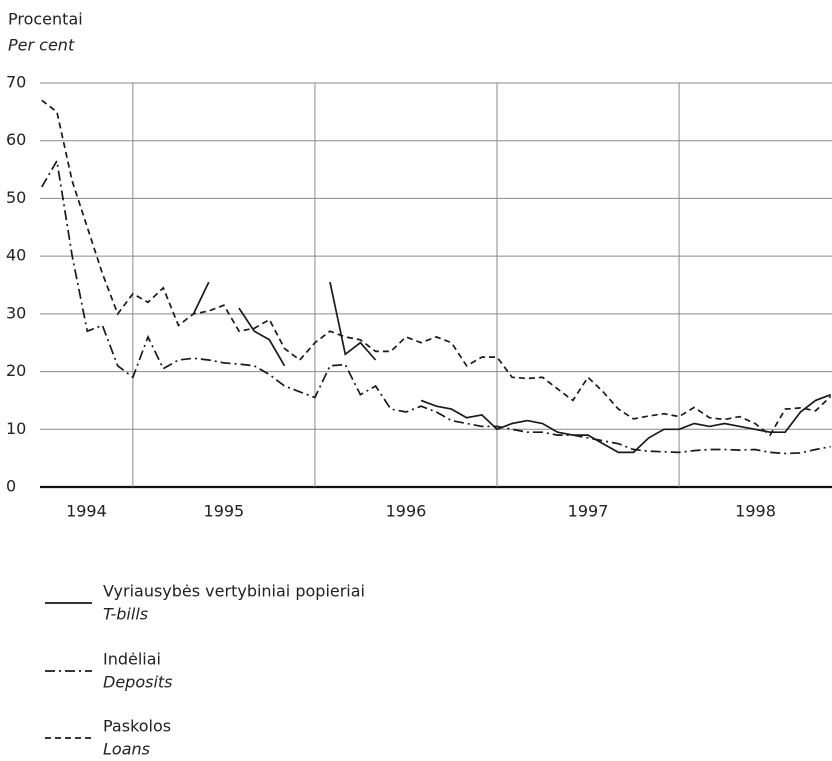 The image size is (832, 761). What do you see at coordinates (41, 45) in the screenshot?
I see `y-axis-label-en: Per cent` at bounding box center [41, 45].